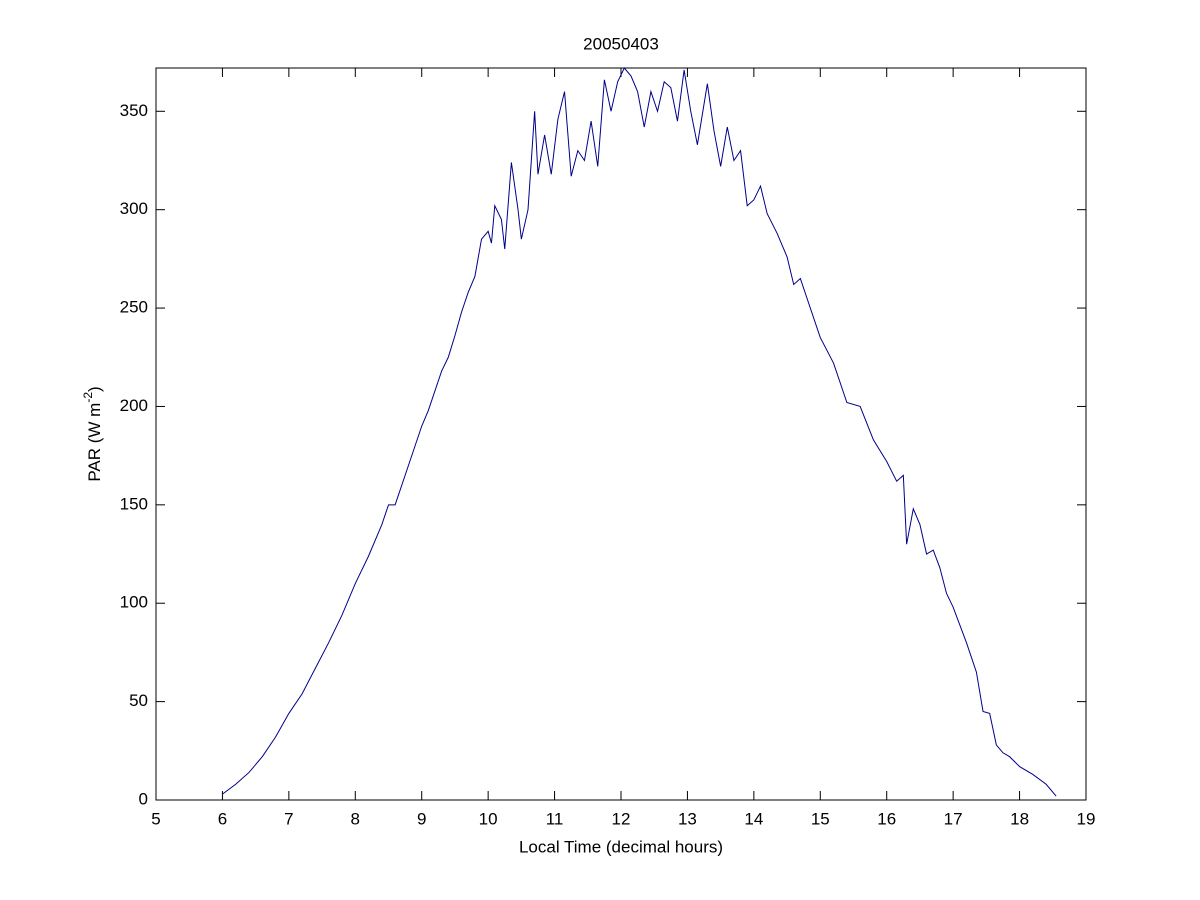  Describe the element at coordinates (143, 798) in the screenshot. I see `y-tick-label: 0` at that location.